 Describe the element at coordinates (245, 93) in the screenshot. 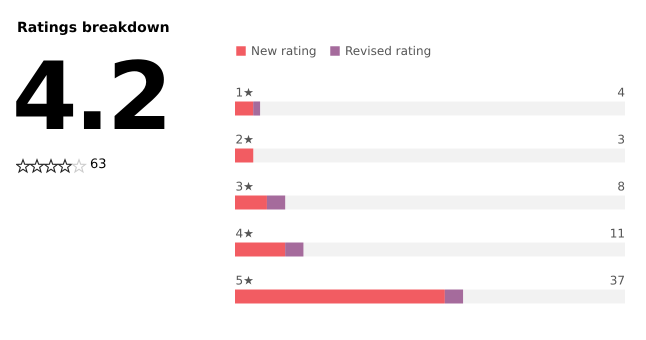

I see `y-tick-label: 1★` at that location.